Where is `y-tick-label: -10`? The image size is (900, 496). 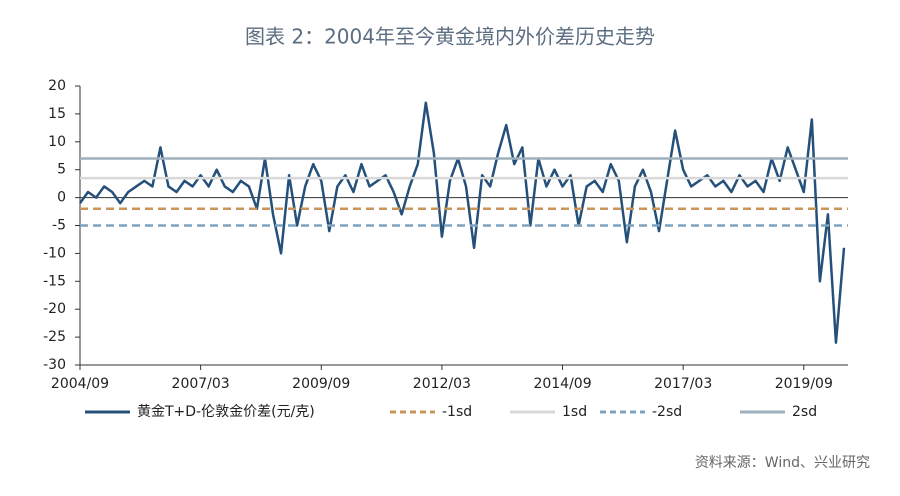 y-tick-label: -10 is located at coordinates (54, 253).